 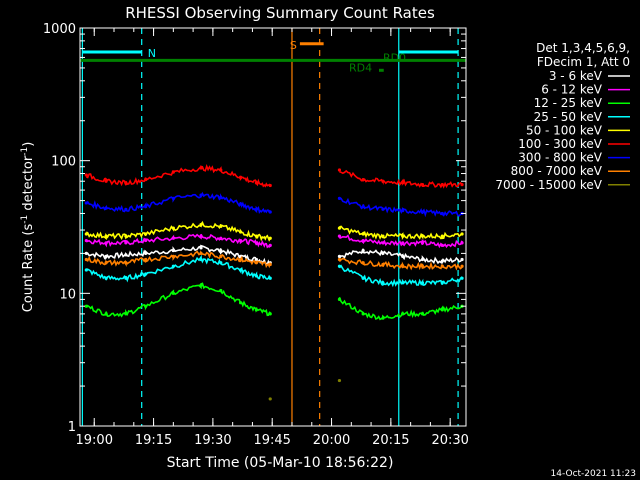 I want to click on legend-label-1: 6 - 12 keV, so click(x=572, y=90).